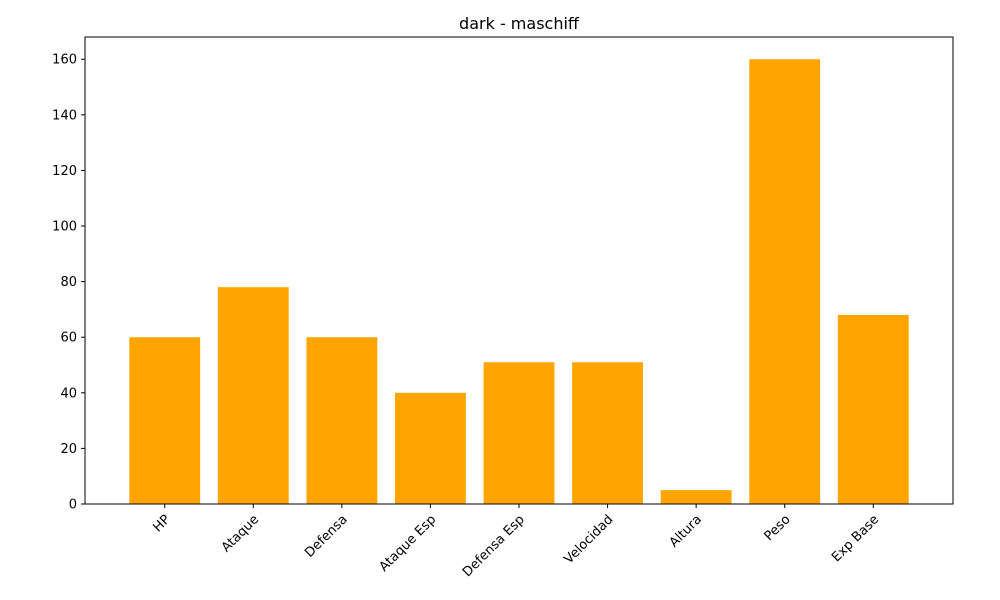 Image resolution: width=1000 pixels, height=600 pixels. What do you see at coordinates (68, 393) in the screenshot?
I see `y-tick-label: 40` at bounding box center [68, 393].